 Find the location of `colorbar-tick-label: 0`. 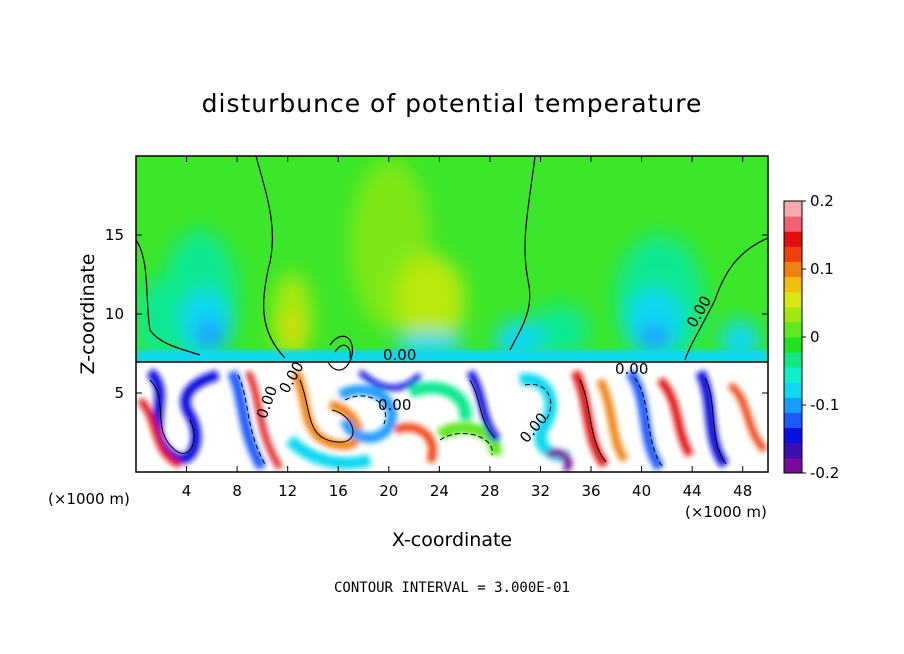

colorbar-tick-label: 0 is located at coordinates (815, 337).